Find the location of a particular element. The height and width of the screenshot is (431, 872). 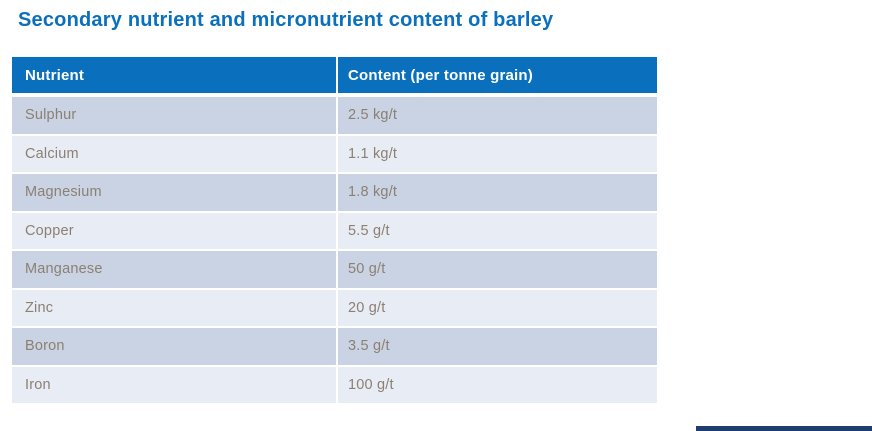

header-cell-nutrient: Nutrient is located at coordinates (174, 75).